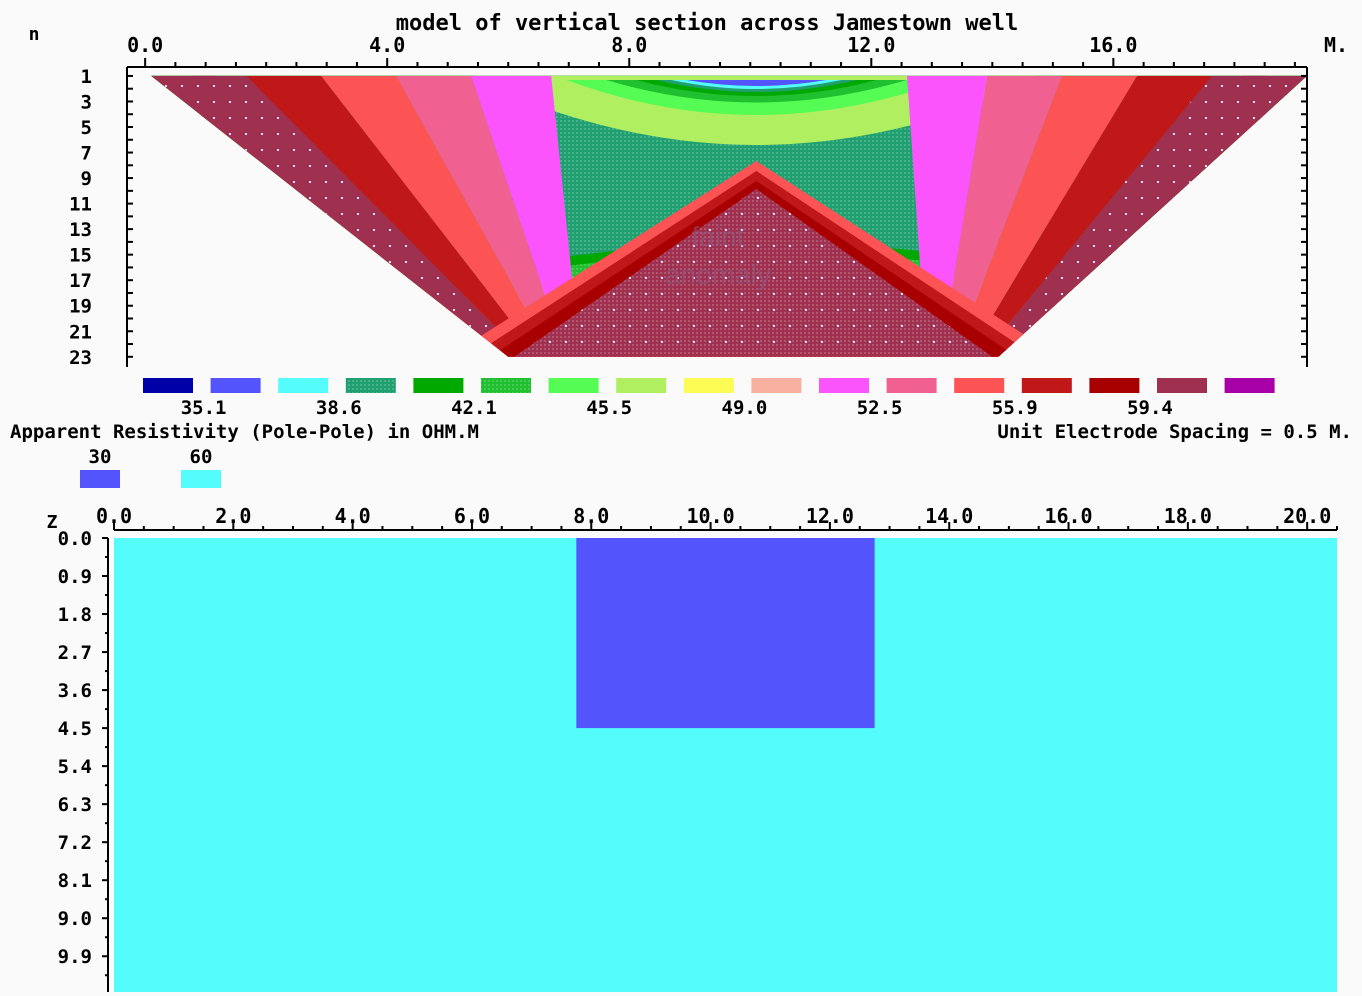  I want to click on model-legend-label: 30, so click(100, 457).